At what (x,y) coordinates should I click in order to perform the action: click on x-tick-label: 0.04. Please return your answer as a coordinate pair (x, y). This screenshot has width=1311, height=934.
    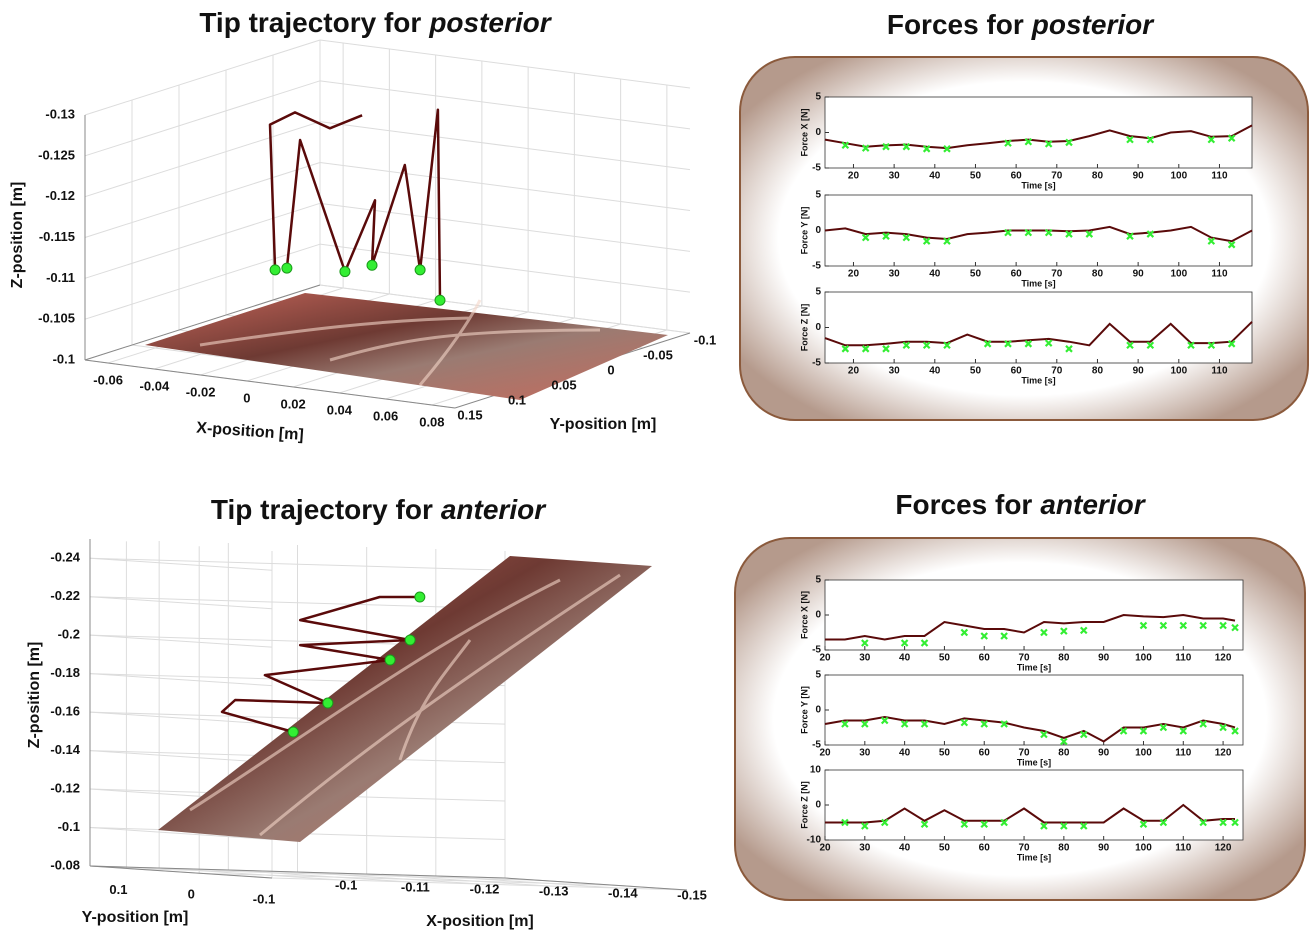
    Looking at the image, I should click on (340, 409).